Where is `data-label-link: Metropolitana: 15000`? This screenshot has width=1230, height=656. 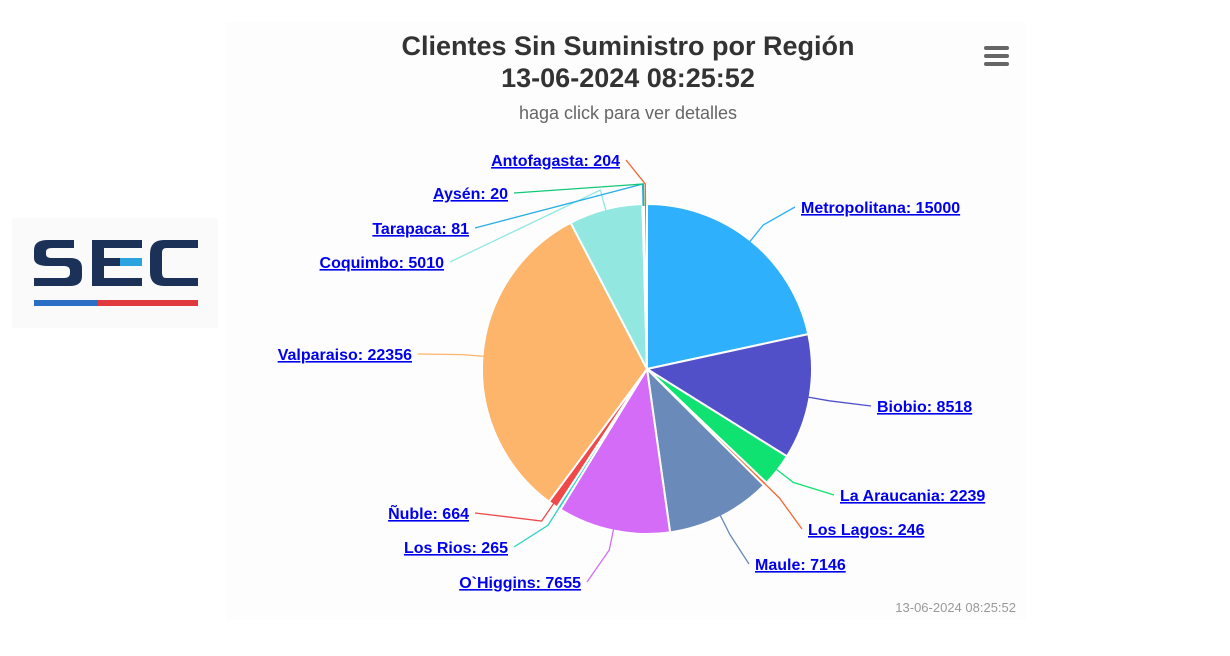
data-label-link: Metropolitana: 15000 is located at coordinates (880, 208).